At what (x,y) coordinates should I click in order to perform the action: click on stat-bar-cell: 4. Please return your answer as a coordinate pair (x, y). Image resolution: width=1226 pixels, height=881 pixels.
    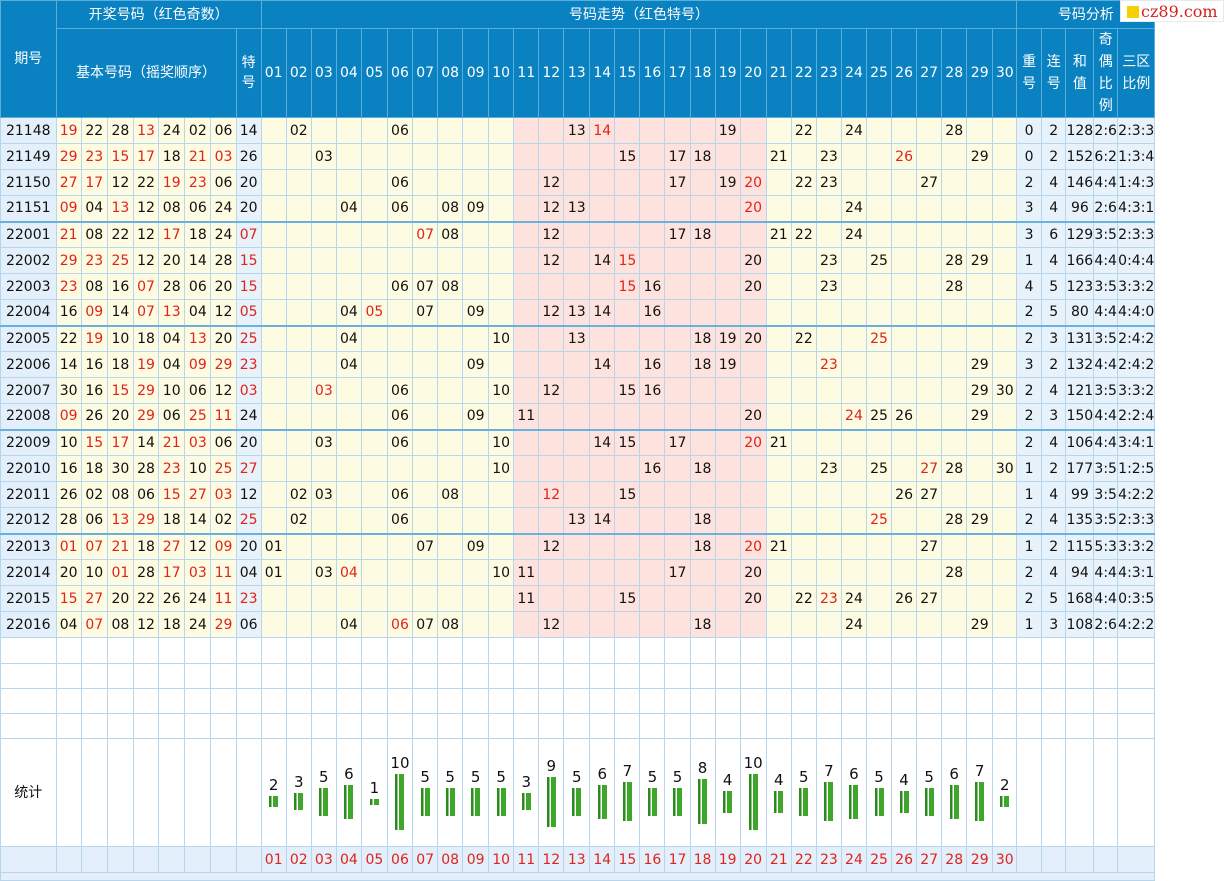
    Looking at the image, I should click on (727, 792).